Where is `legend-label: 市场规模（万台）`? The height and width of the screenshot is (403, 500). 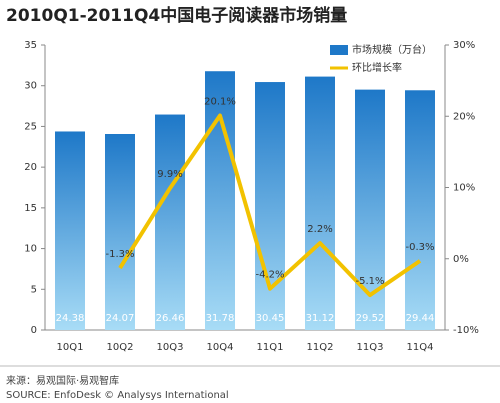
legend-label: 市场规模（万台） is located at coordinates (392, 49).